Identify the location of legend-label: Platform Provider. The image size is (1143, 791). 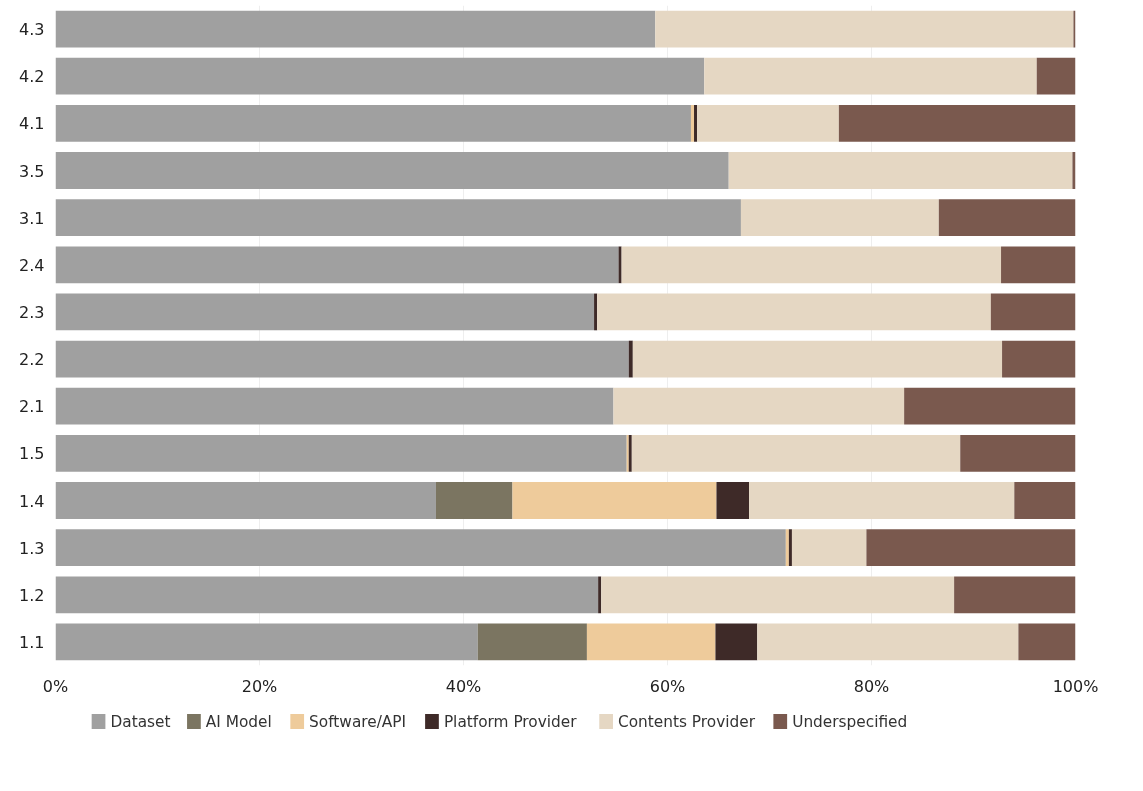
(510, 721).